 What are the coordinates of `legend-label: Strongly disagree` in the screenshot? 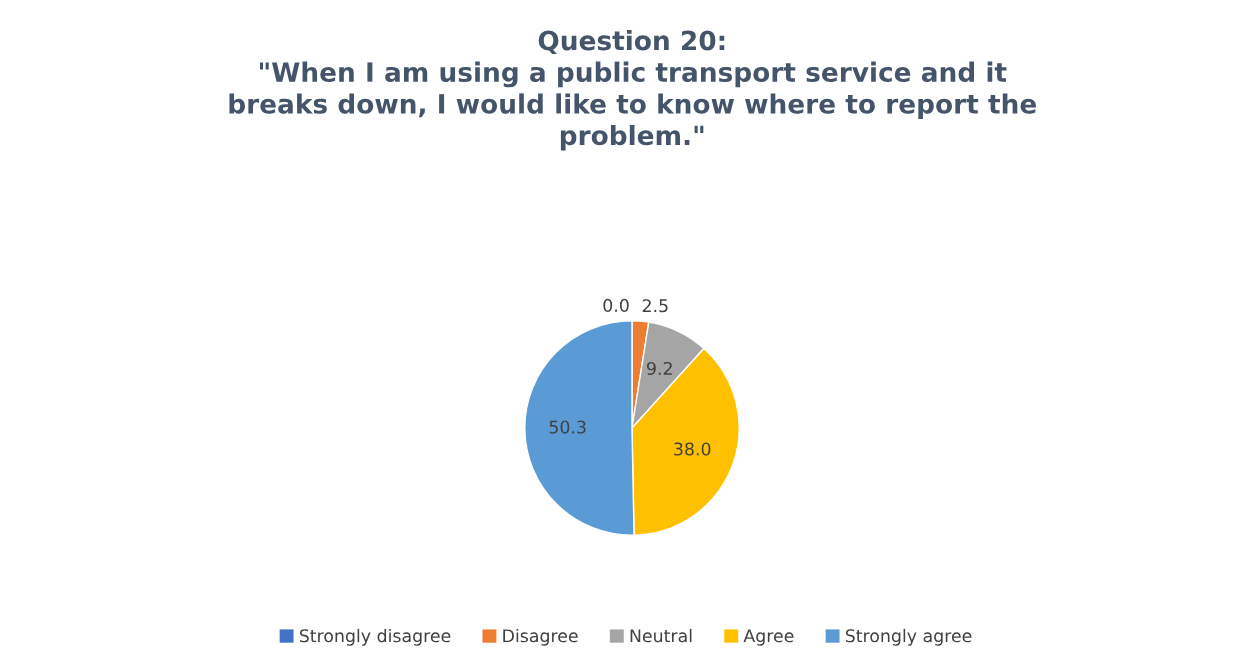 It's located at (375, 637).